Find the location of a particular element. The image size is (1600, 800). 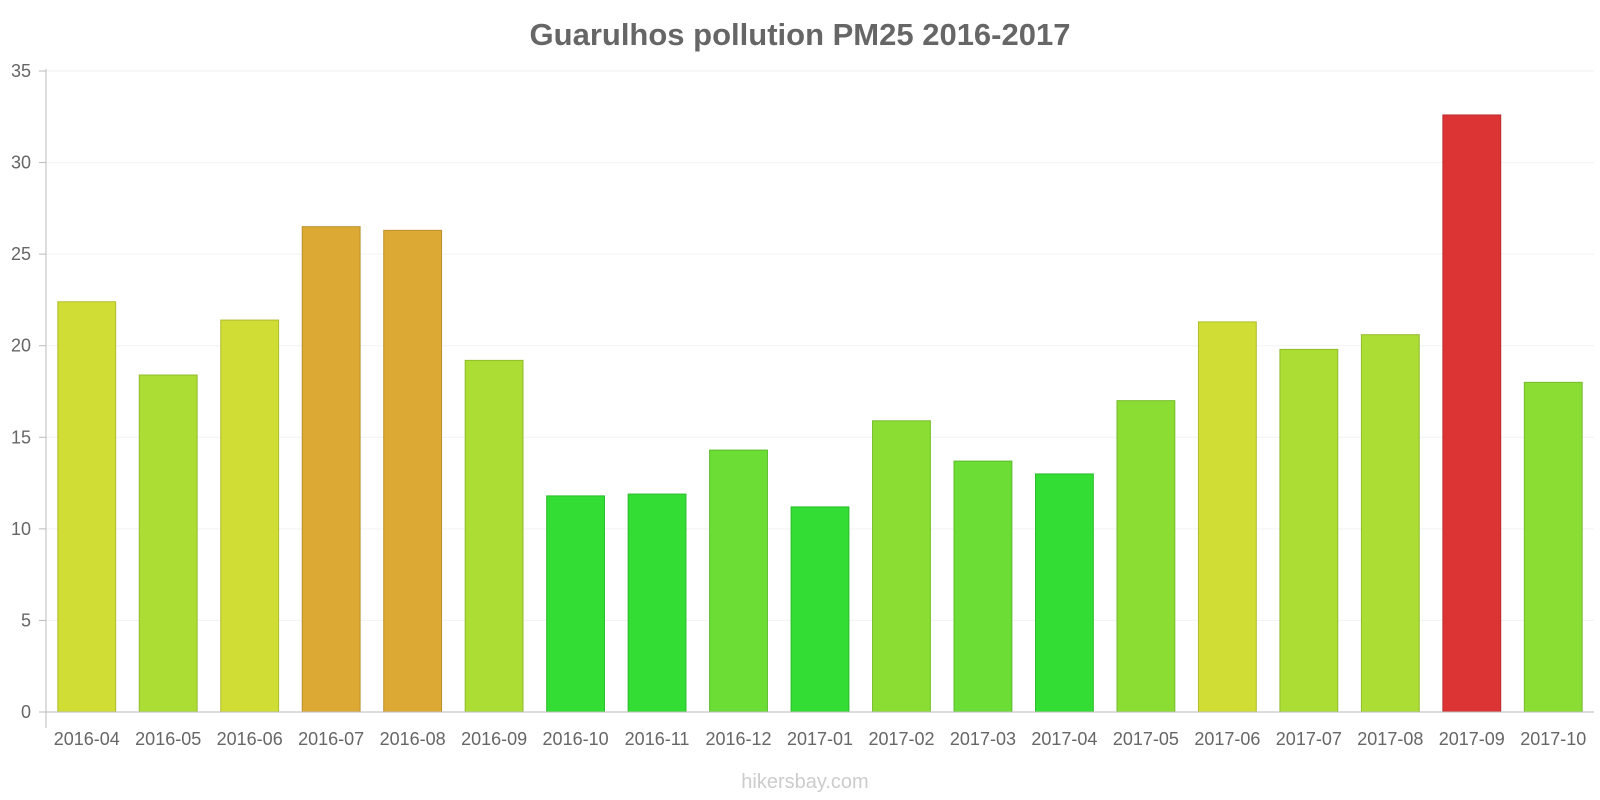

x-tick-label: 2017-10 is located at coordinates (1553, 739).